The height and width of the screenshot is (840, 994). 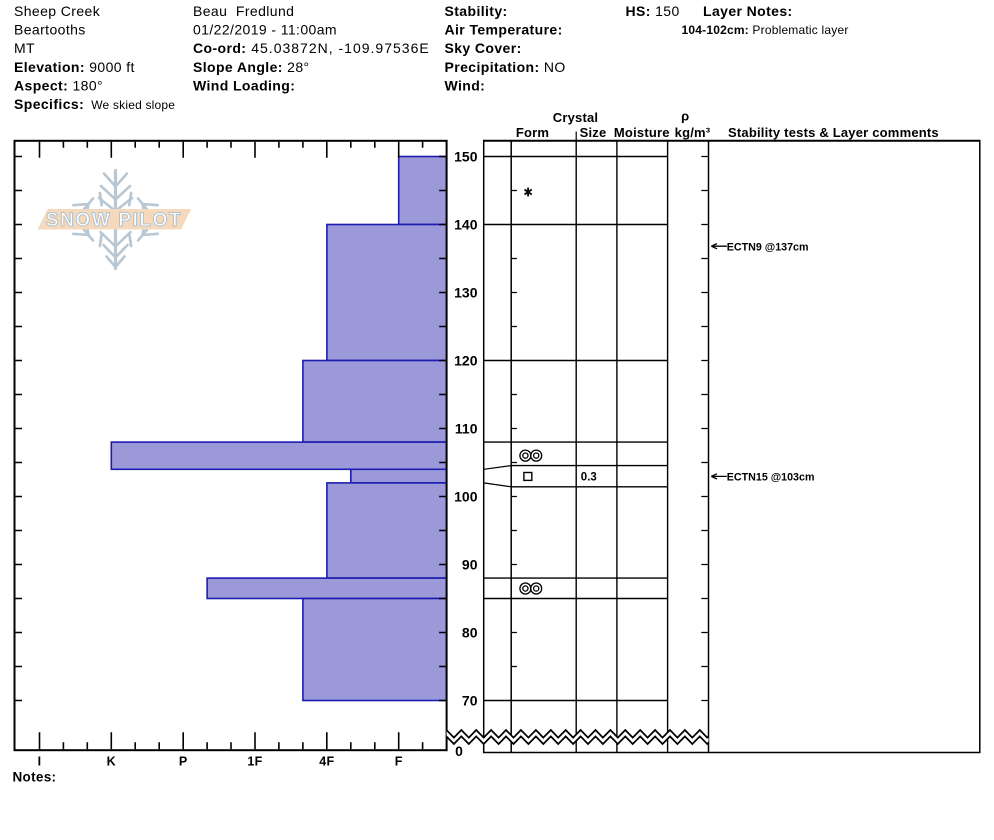 What do you see at coordinates (466, 293) in the screenshot?
I see `svg-text: 130` at bounding box center [466, 293].